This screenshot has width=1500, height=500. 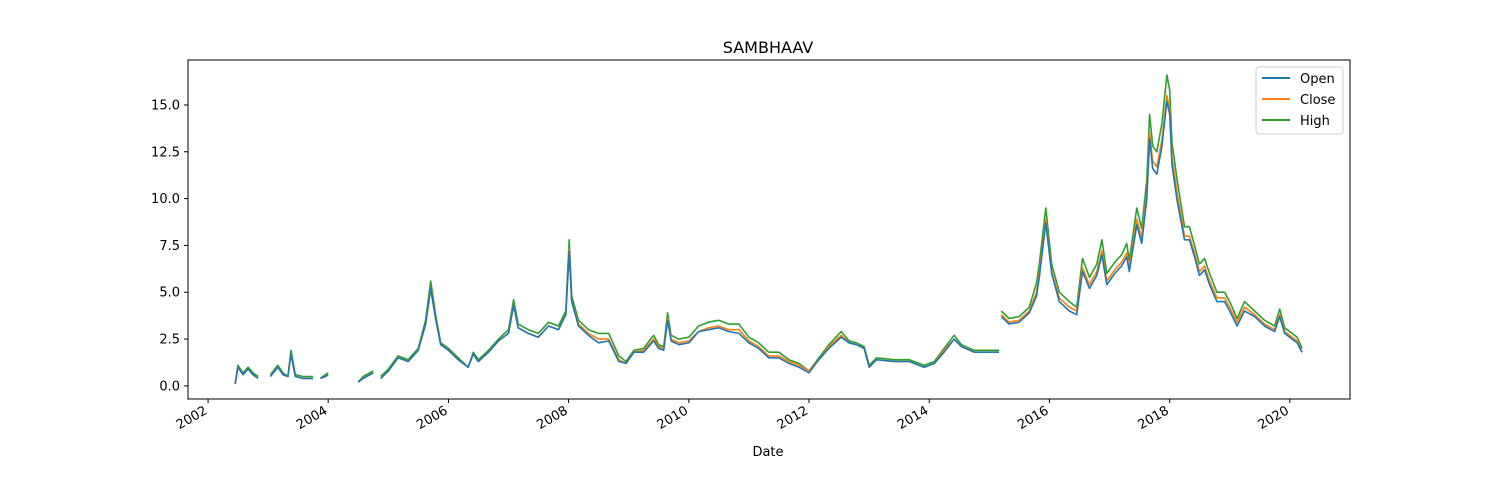 I want to click on series-line-close, so click(x=1151, y=223).